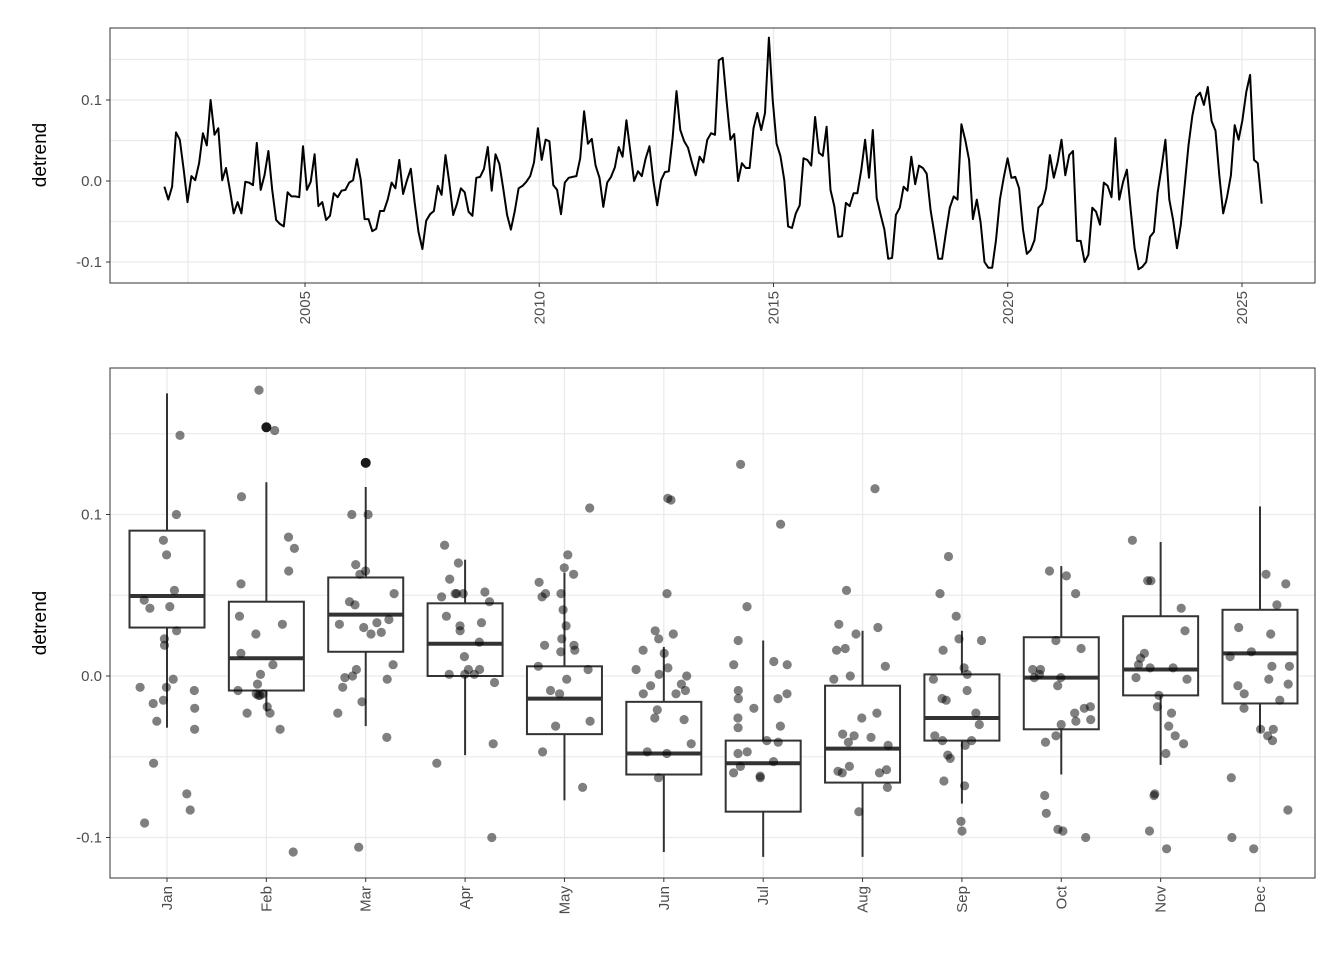  Describe the element at coordinates (1161, 899) in the screenshot. I see `x-tick-label: Nov` at that location.